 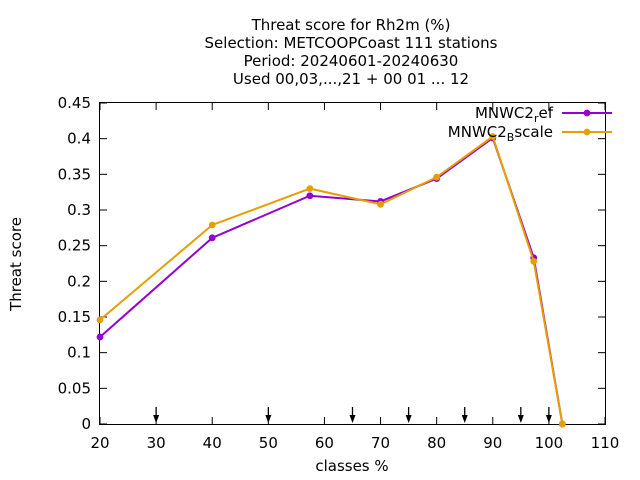 I want to click on y-tick-label: 0, so click(x=86, y=424).